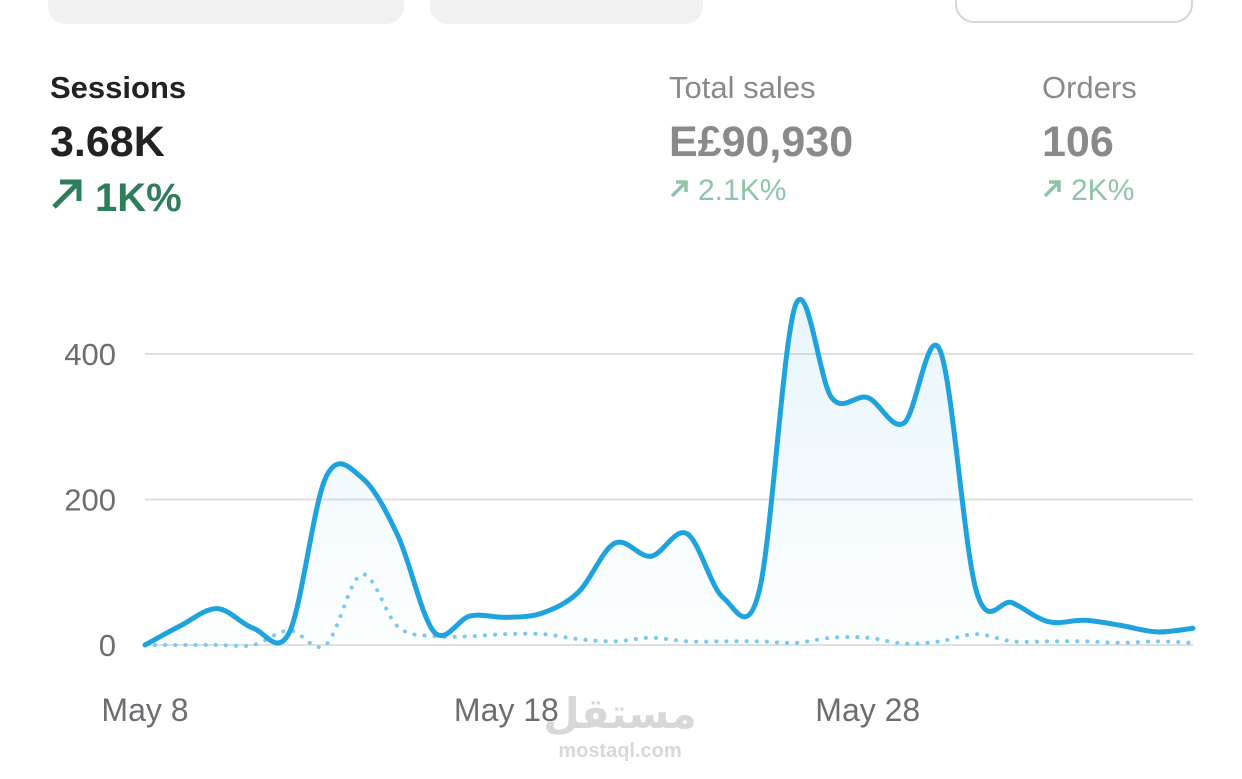  I want to click on metric-value: 3.68K, so click(107, 142).